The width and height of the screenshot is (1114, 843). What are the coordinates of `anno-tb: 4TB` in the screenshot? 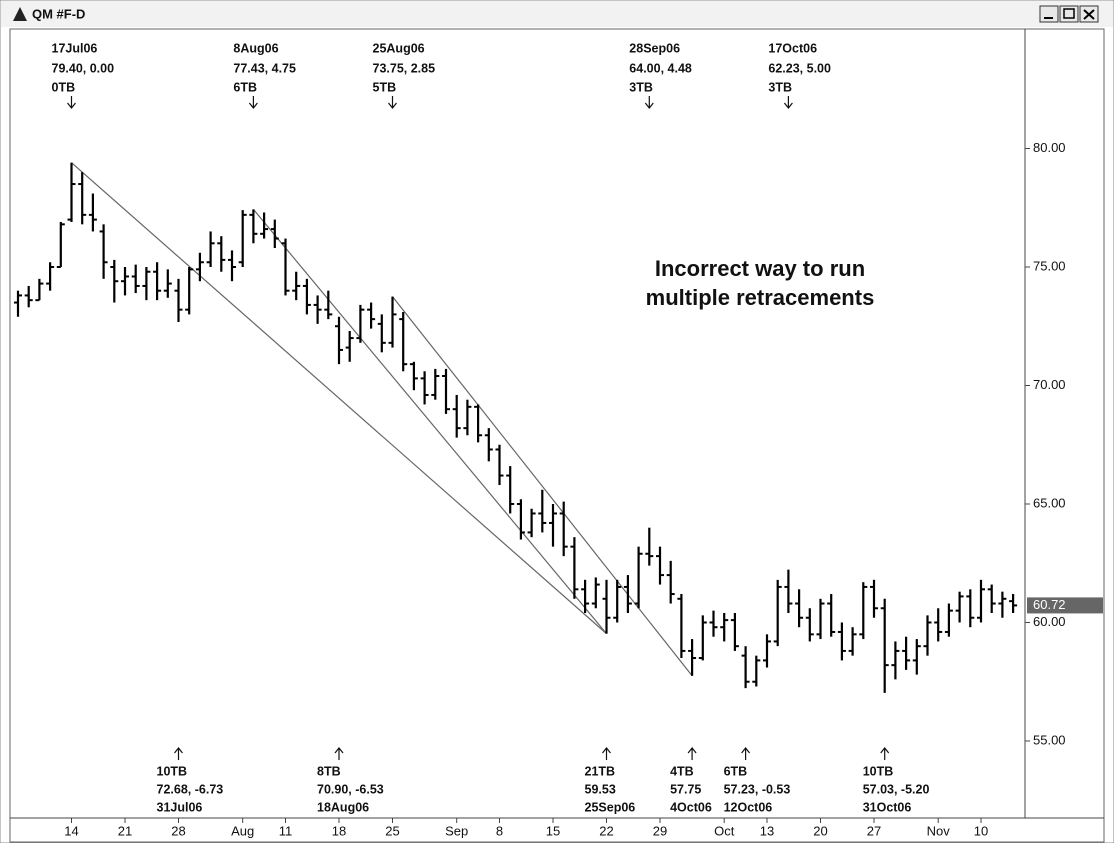 It's located at (682, 771).